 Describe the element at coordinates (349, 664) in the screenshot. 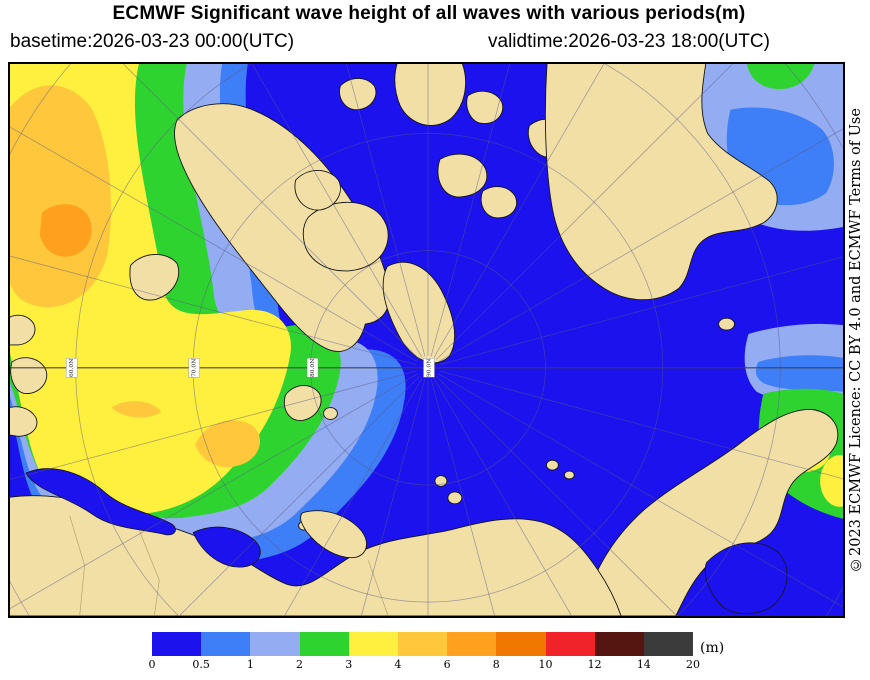

I see `legend-tick: 3` at that location.